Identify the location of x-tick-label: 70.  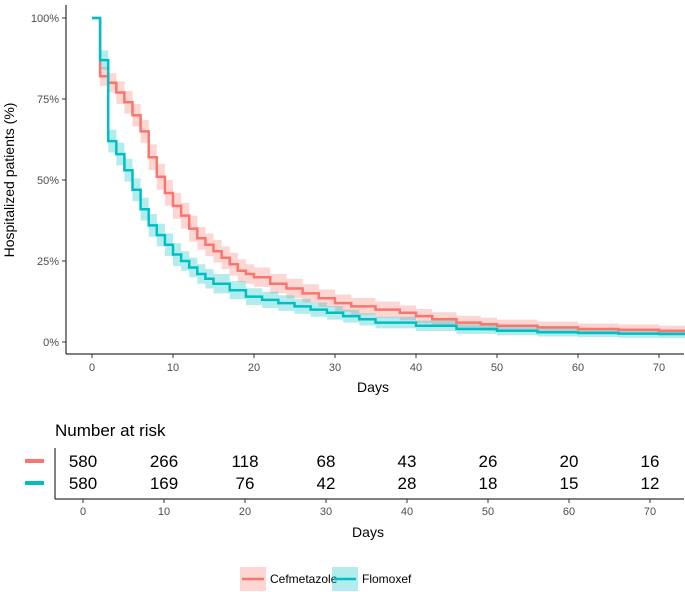
(659, 368).